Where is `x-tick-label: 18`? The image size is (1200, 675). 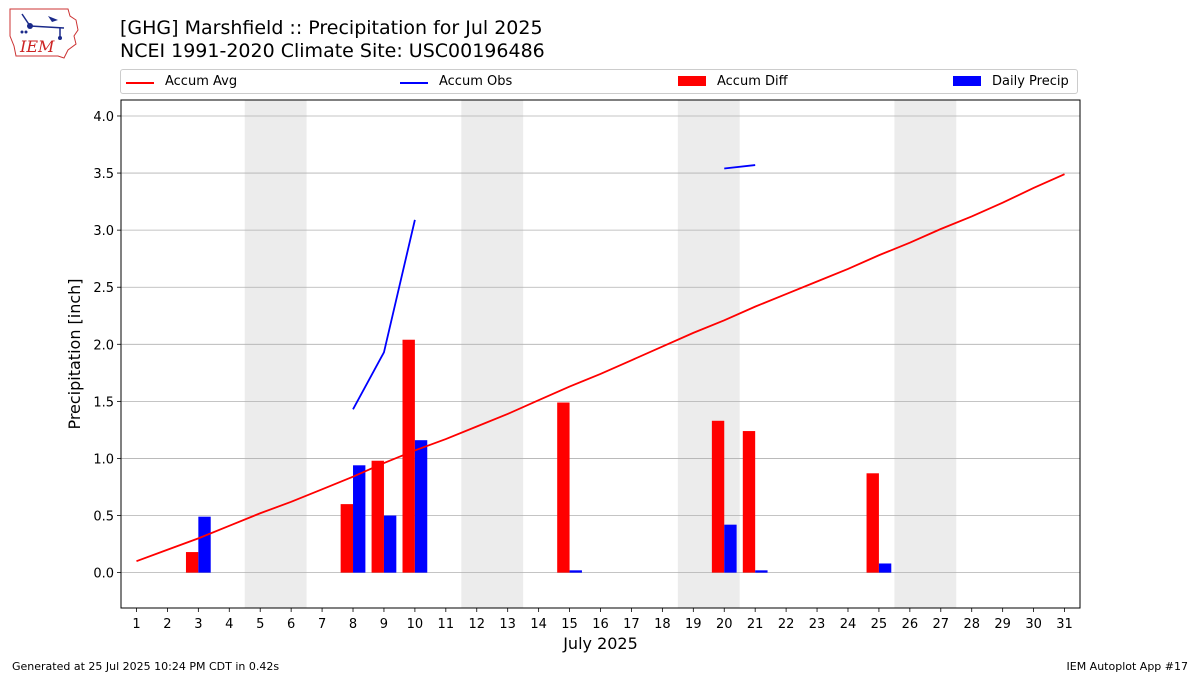 x-tick-label: 18 is located at coordinates (662, 624).